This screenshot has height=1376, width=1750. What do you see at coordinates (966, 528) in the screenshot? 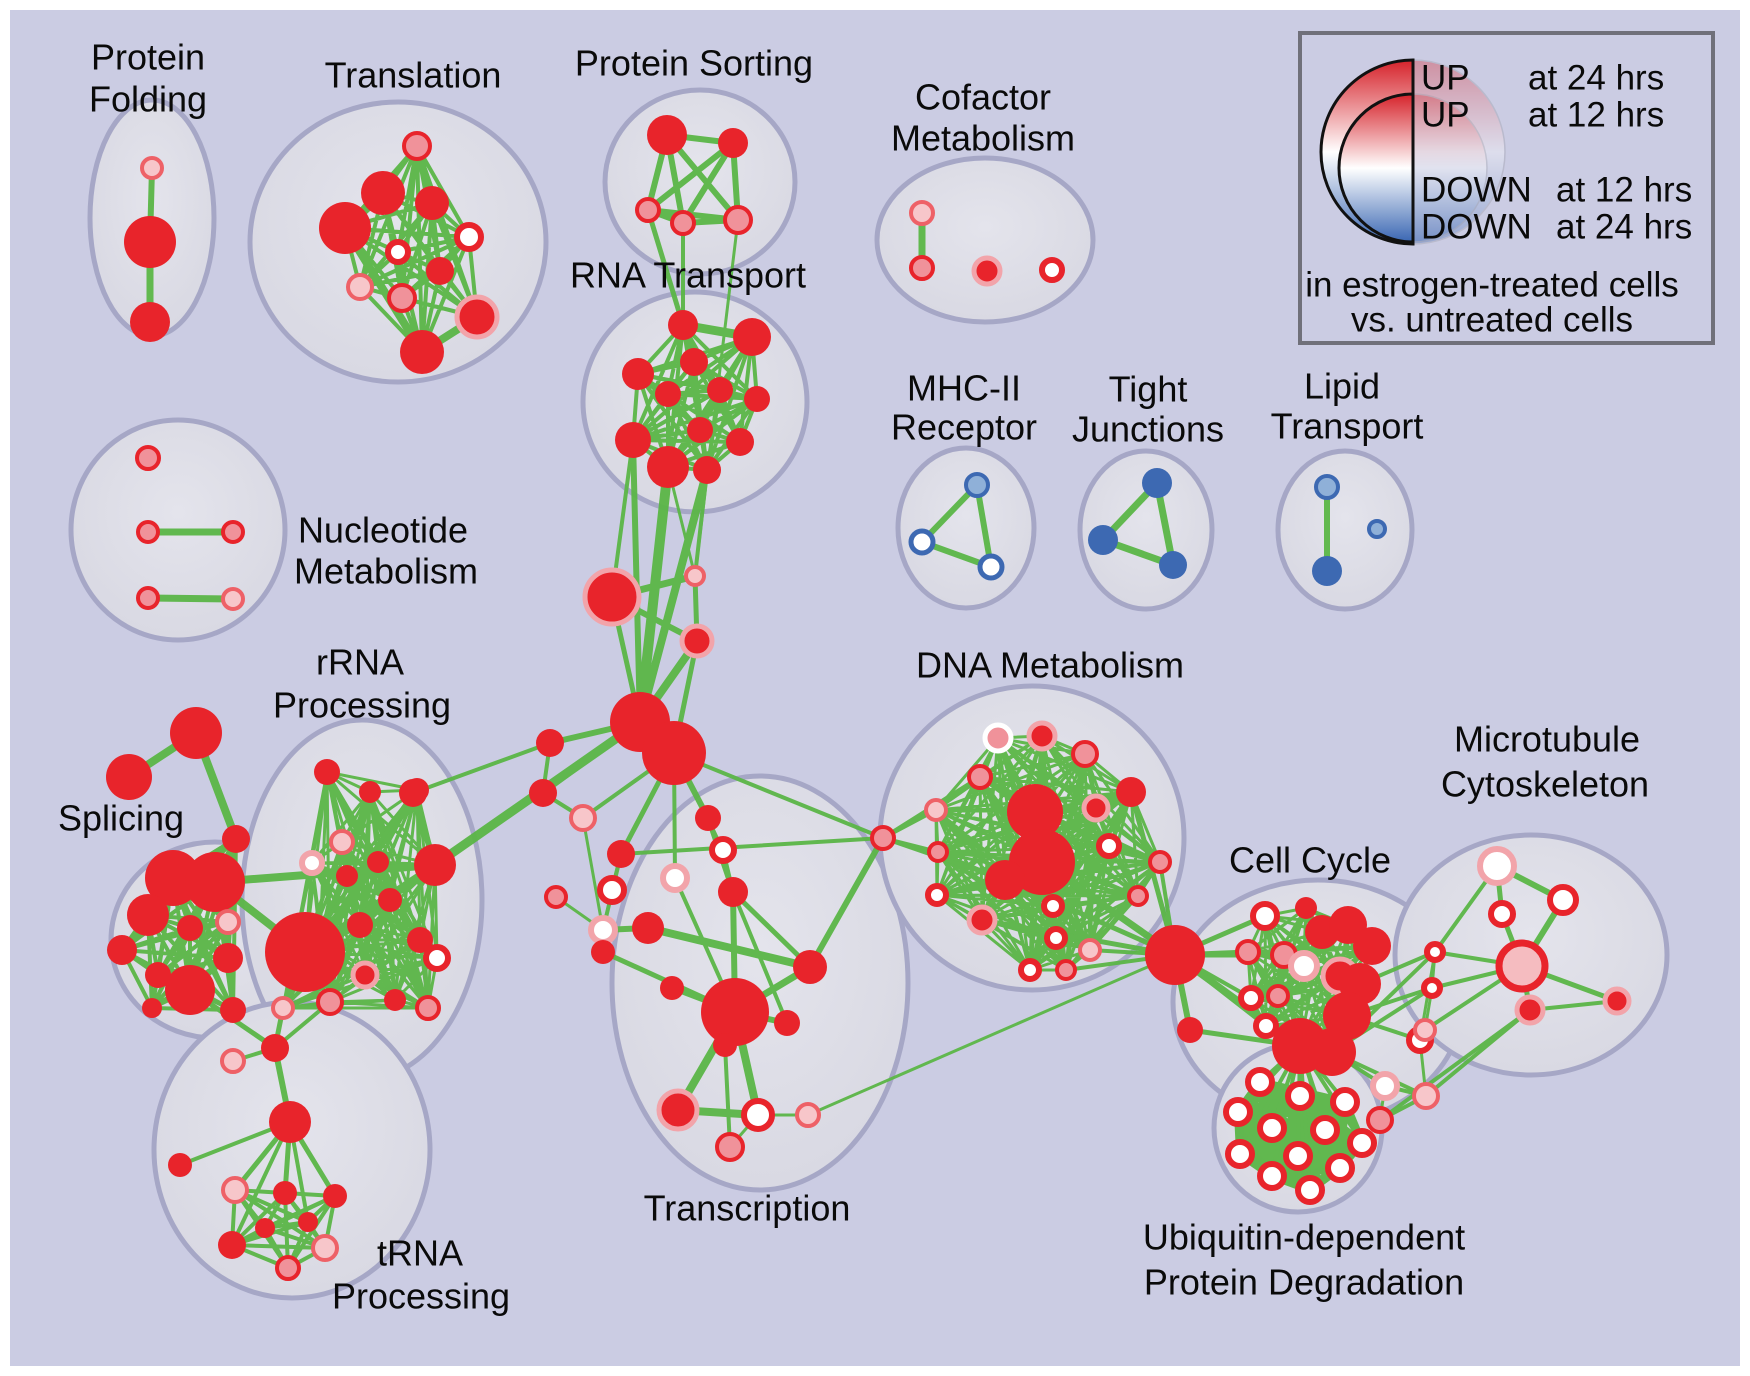
I see `cluster-mhc-ii-receptor-ellipse` at bounding box center [966, 528].